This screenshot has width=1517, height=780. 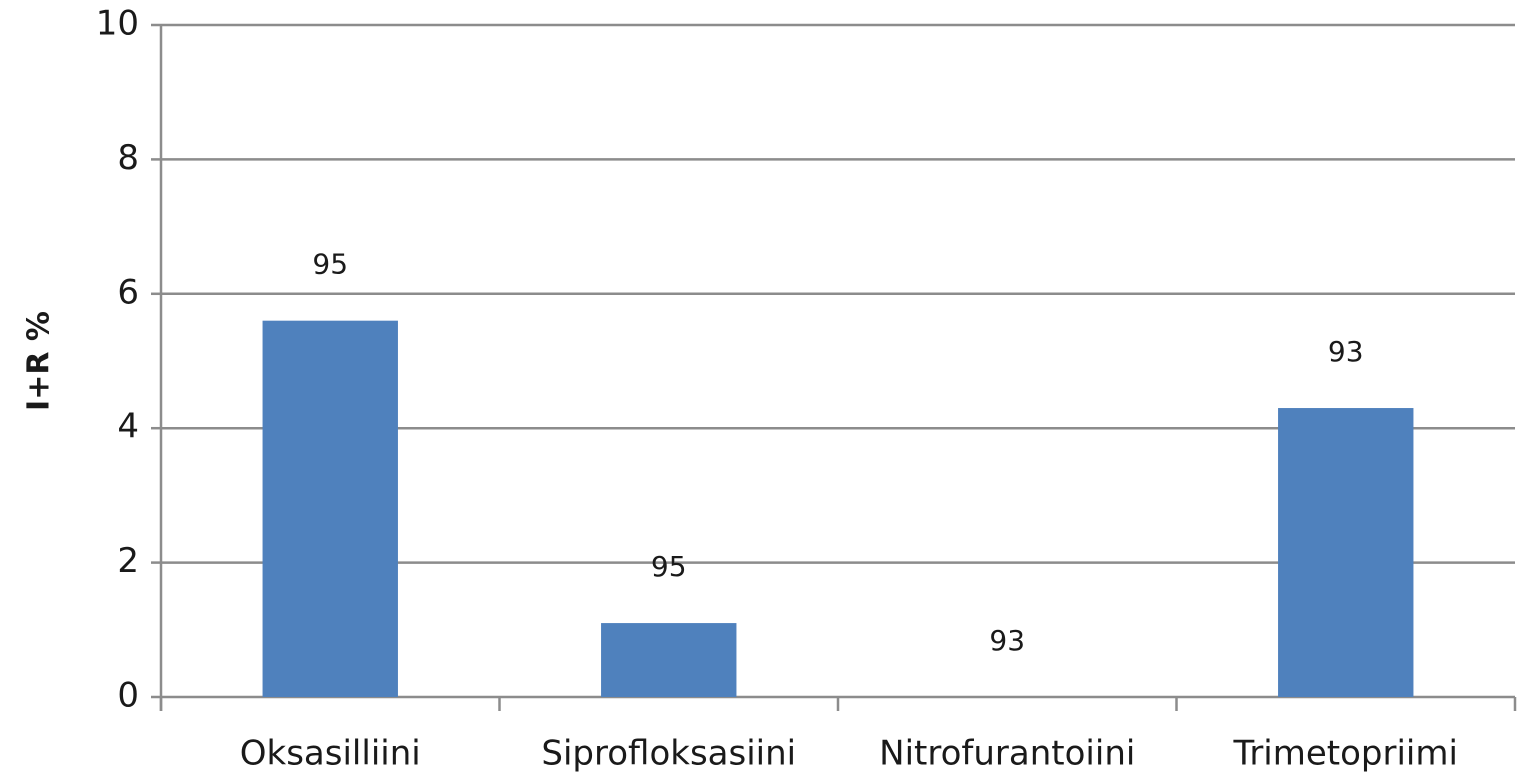 What do you see at coordinates (117, 24) in the screenshot?
I see `y-tick-label: 10` at bounding box center [117, 24].